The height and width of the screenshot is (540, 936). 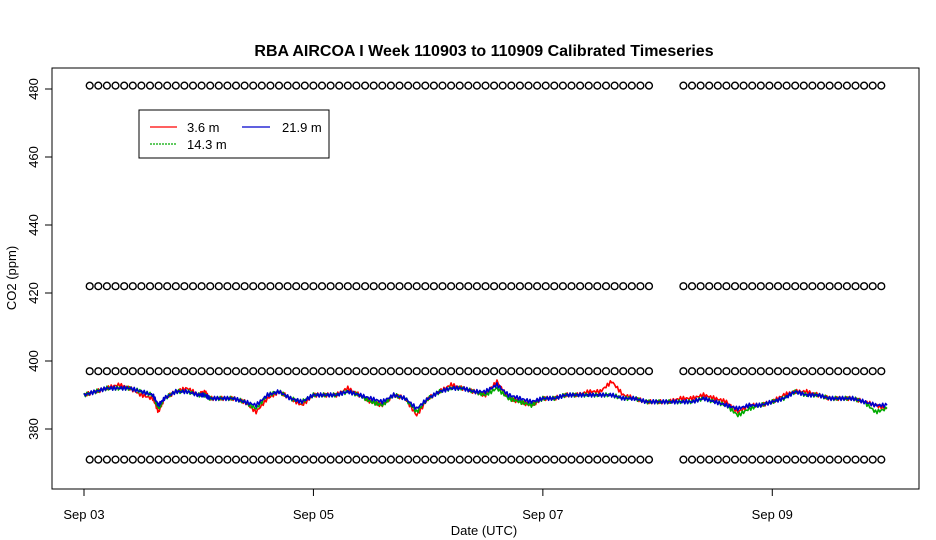 I want to click on y-axis-label: CO2 (ppm), so click(x=11, y=278).